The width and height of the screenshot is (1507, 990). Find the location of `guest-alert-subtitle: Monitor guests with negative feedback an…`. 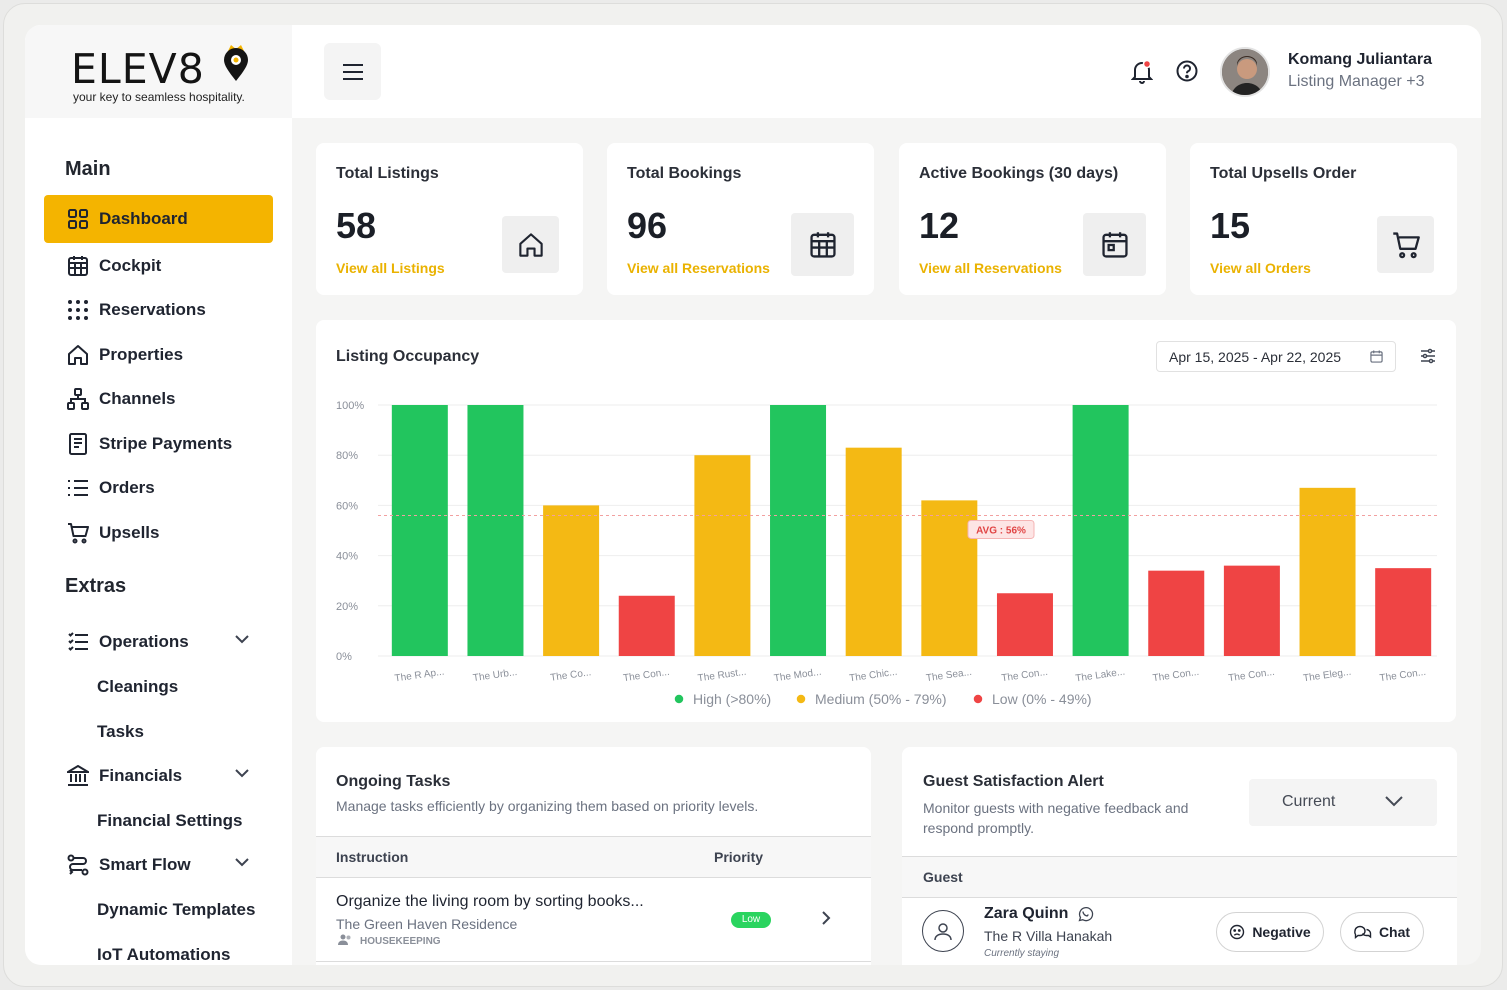

guest-alert-subtitle: Monitor guests with negative feedback an… is located at coordinates (1056, 818).